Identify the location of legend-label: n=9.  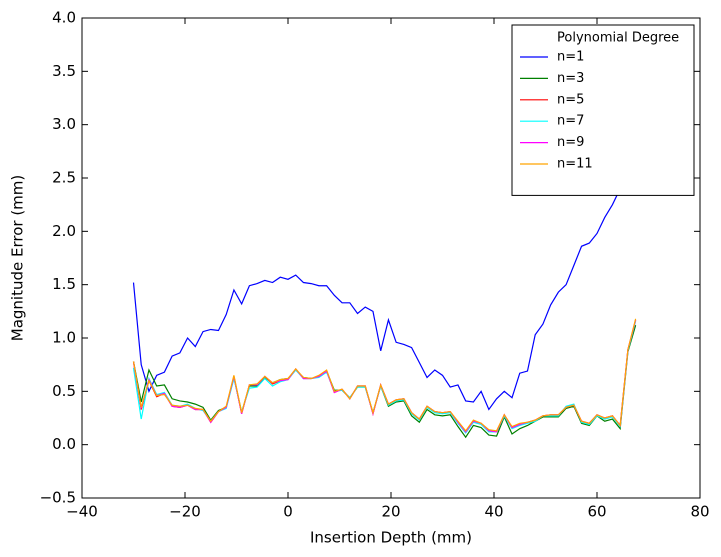
(570, 142).